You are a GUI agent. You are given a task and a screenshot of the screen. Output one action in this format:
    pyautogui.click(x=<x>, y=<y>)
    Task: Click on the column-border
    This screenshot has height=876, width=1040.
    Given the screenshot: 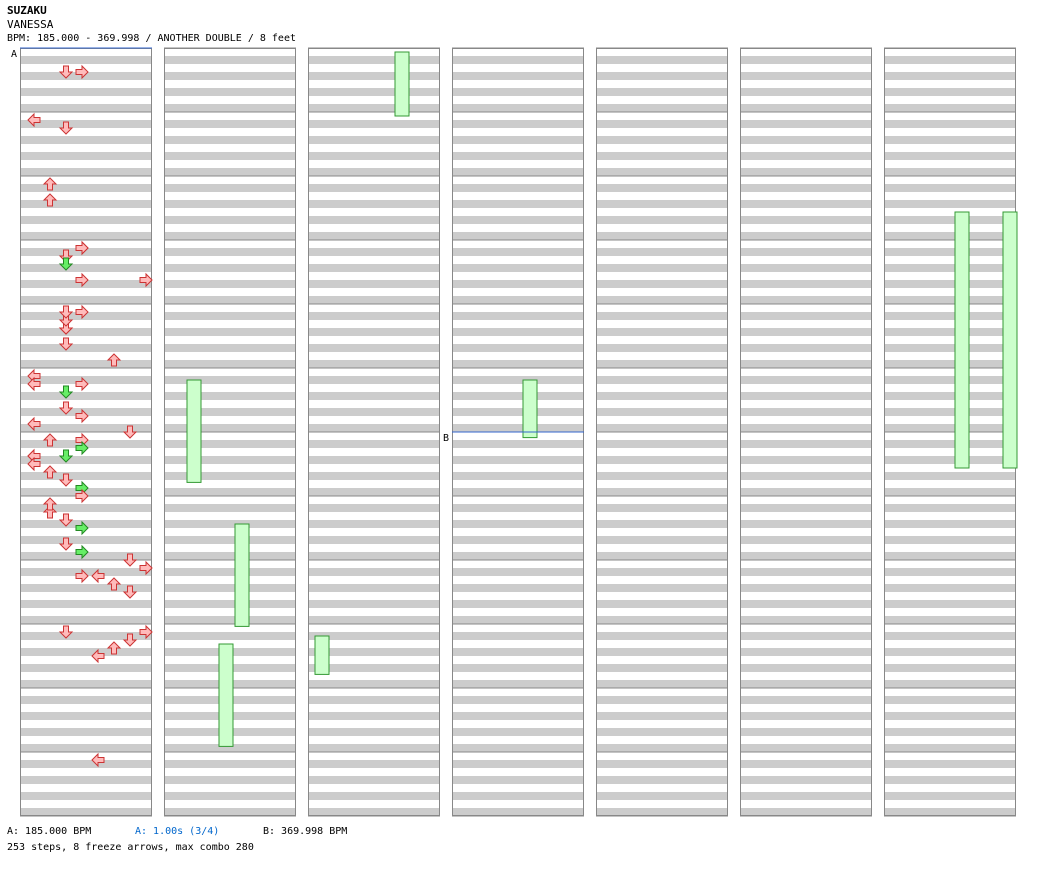 What is the action you would take?
    pyautogui.click(x=230, y=432)
    